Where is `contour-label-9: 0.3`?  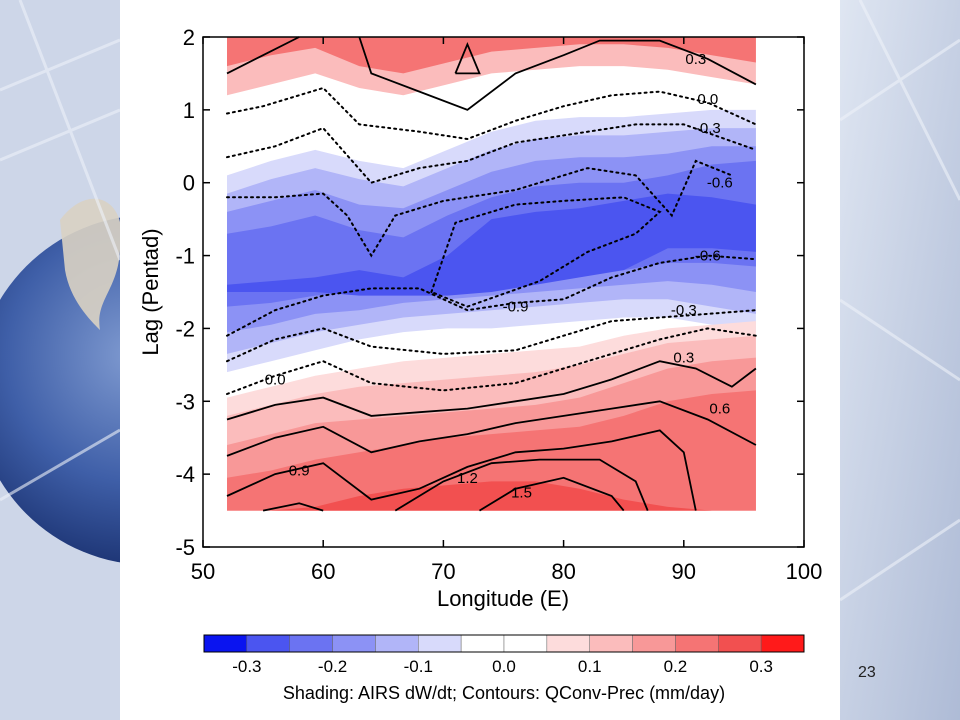
contour-label-9: 0.3 is located at coordinates (683, 358).